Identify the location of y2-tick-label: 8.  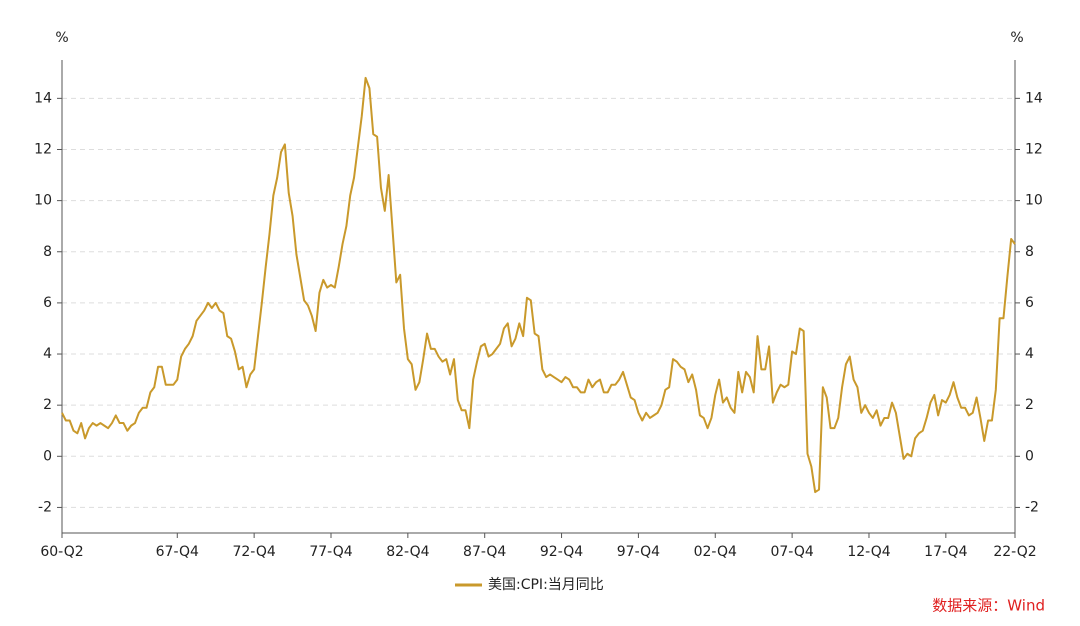
(1029, 252).